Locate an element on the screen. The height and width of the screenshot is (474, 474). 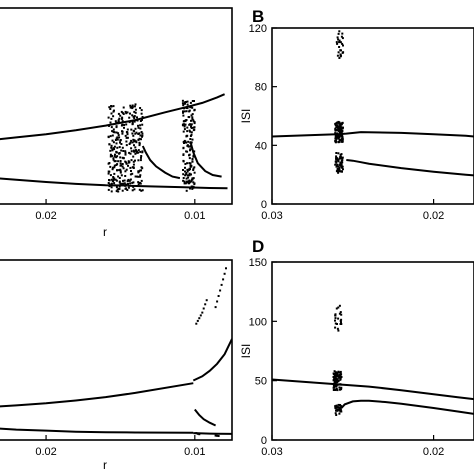
panel-label: B is located at coordinates (258, 16).